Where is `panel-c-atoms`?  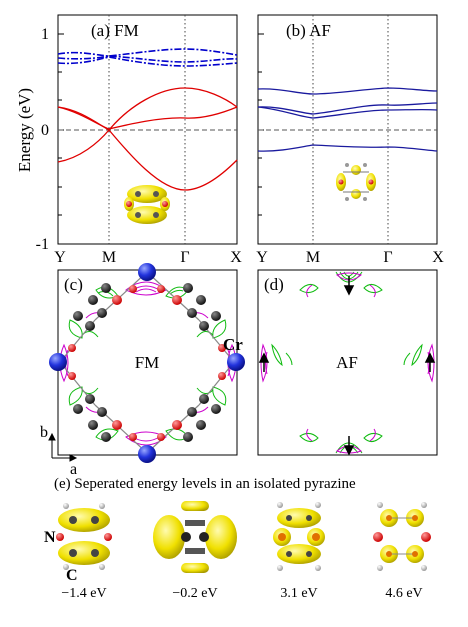 panel-c-atoms is located at coordinates (147, 363).